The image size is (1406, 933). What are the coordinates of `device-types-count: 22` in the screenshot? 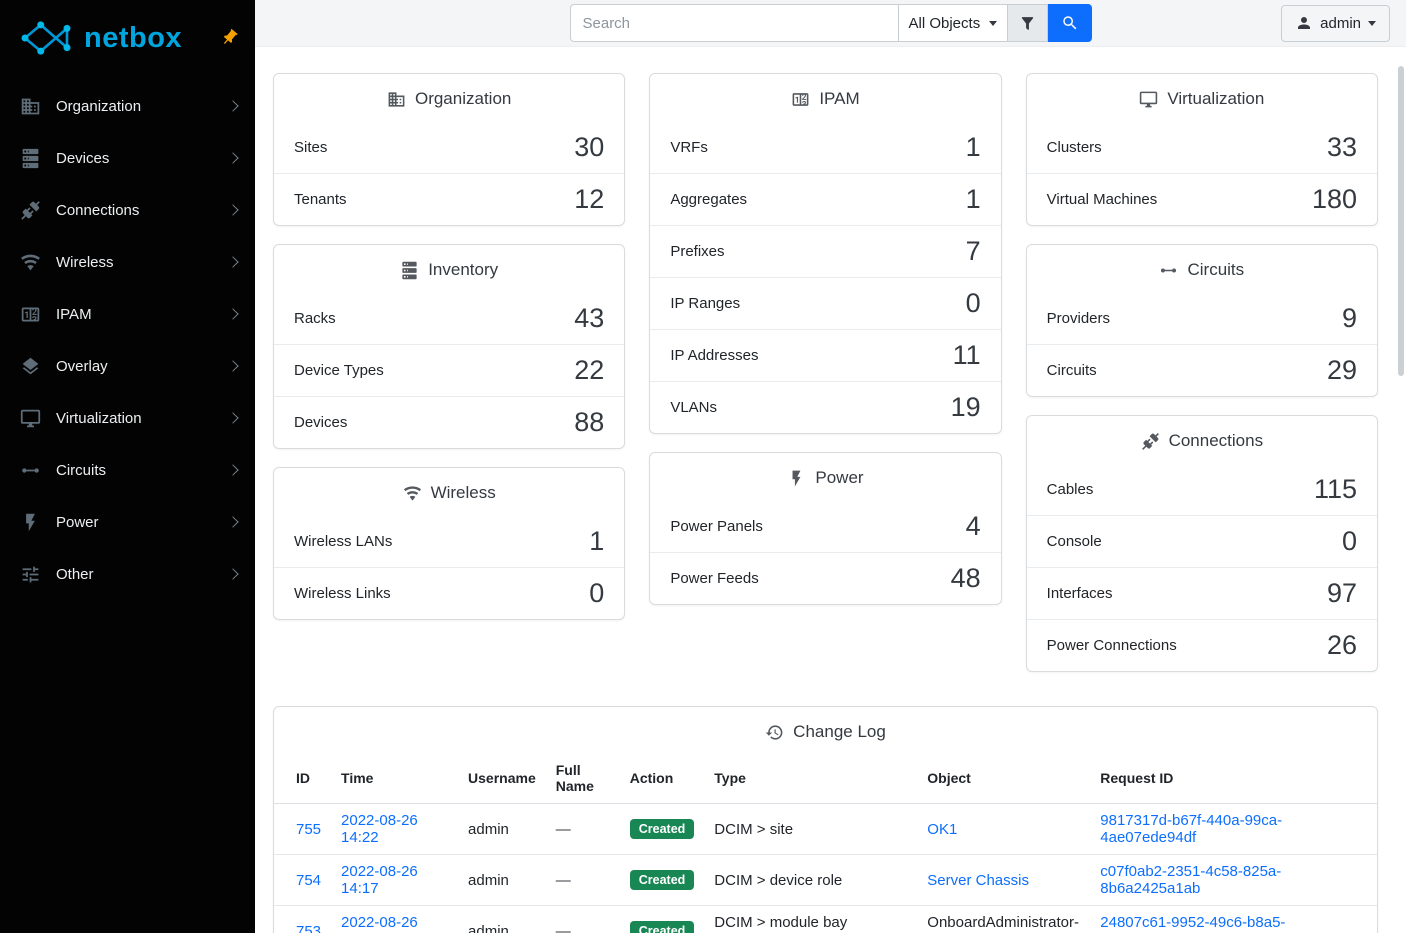 It's located at (589, 370).